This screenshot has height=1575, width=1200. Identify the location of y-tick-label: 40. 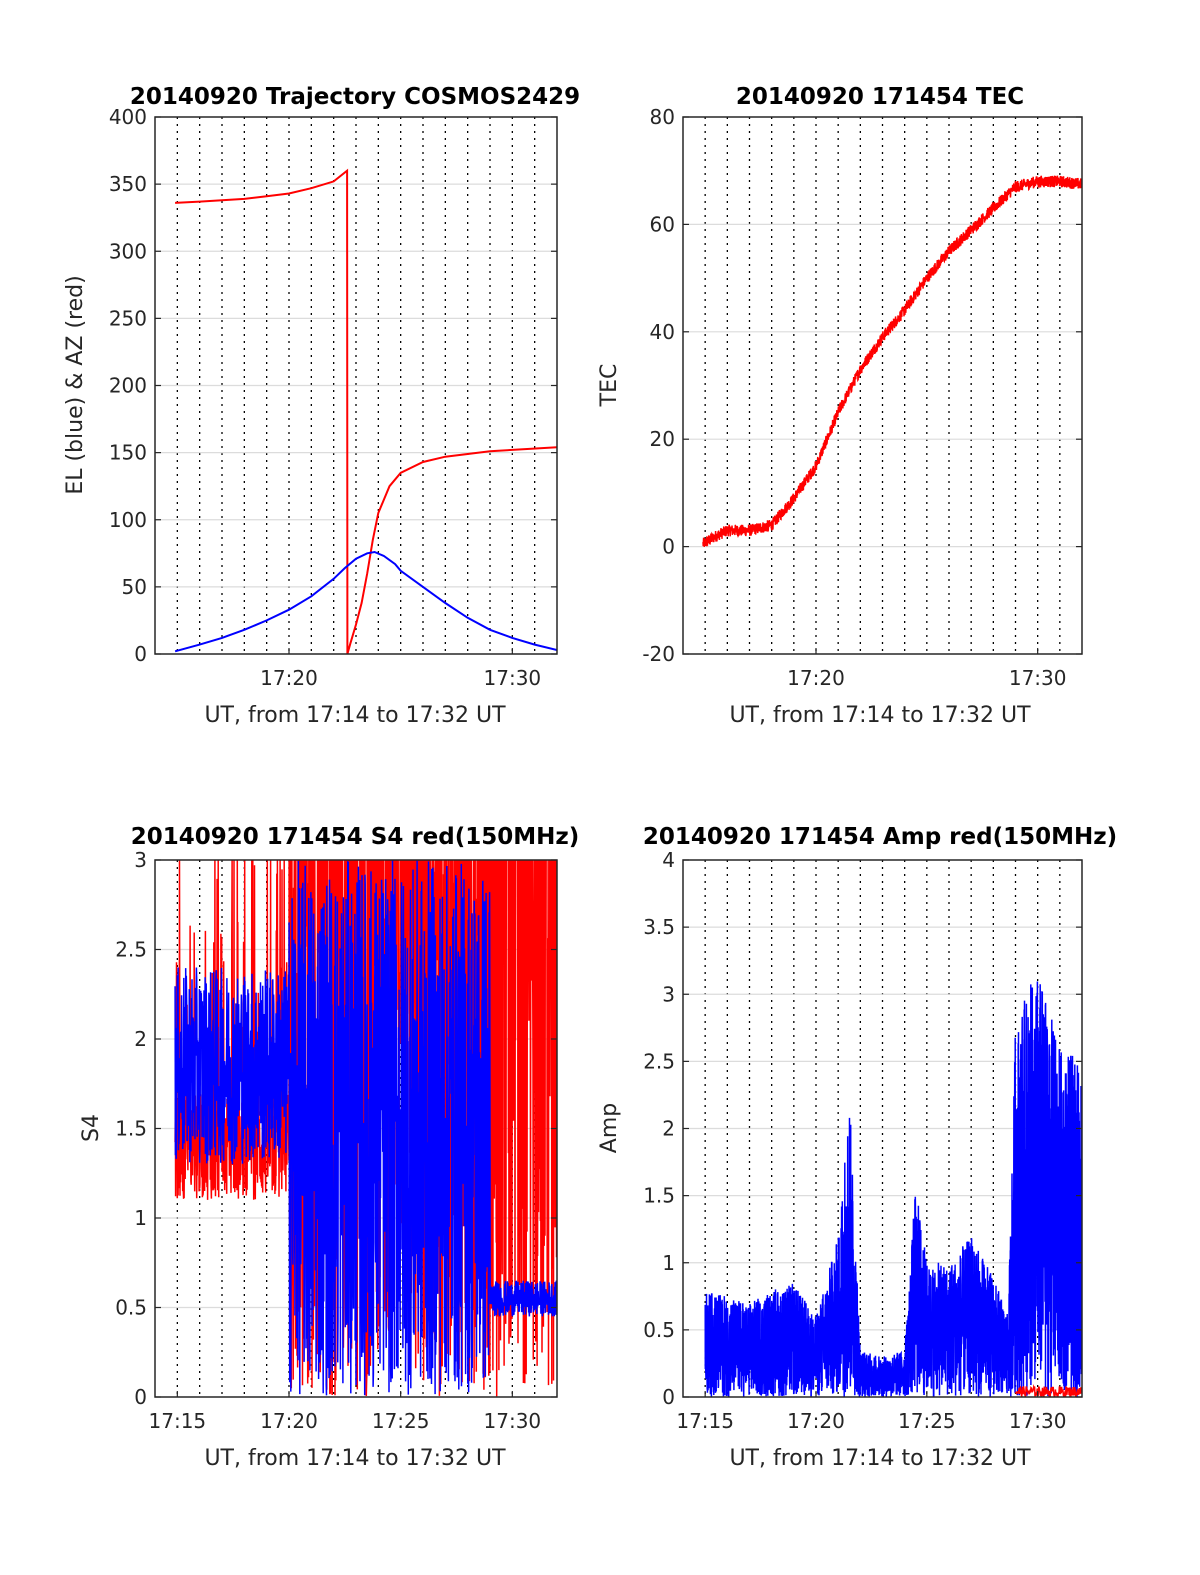
(662, 332).